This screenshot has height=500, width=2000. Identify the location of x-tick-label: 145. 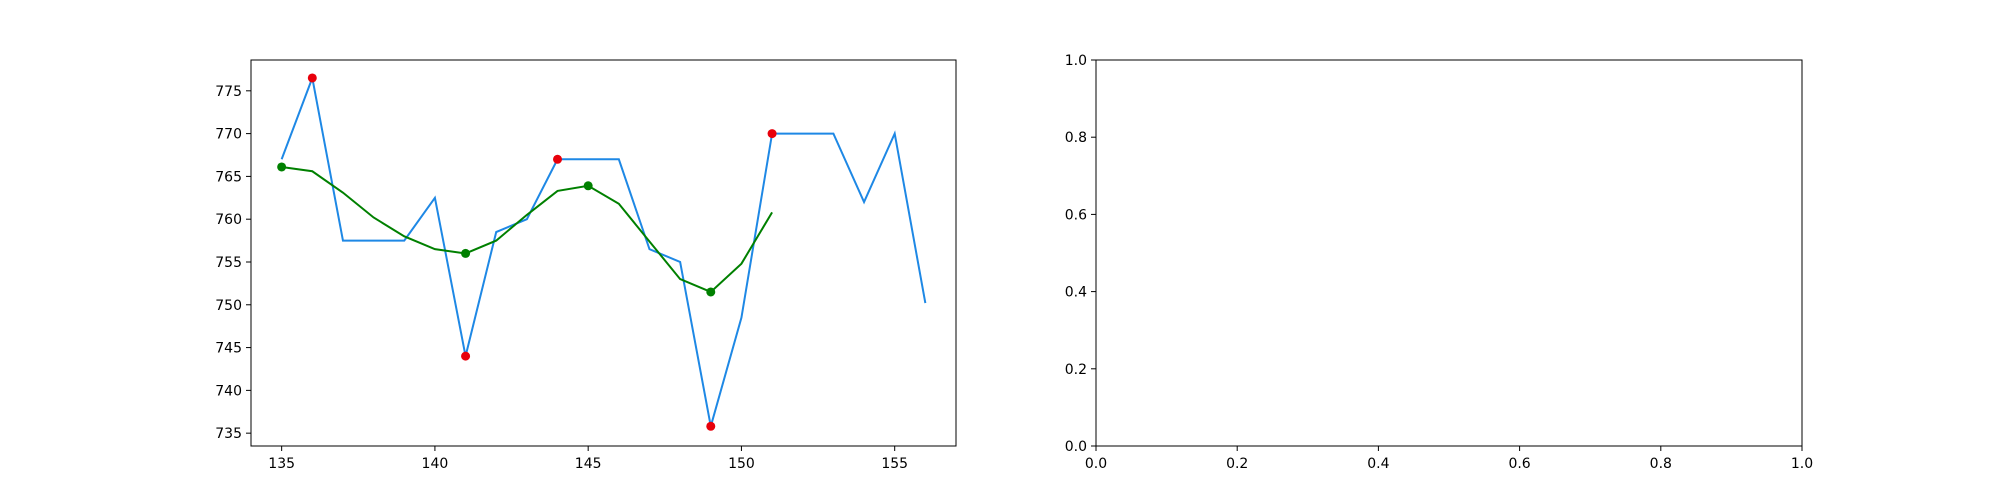
(588, 464).